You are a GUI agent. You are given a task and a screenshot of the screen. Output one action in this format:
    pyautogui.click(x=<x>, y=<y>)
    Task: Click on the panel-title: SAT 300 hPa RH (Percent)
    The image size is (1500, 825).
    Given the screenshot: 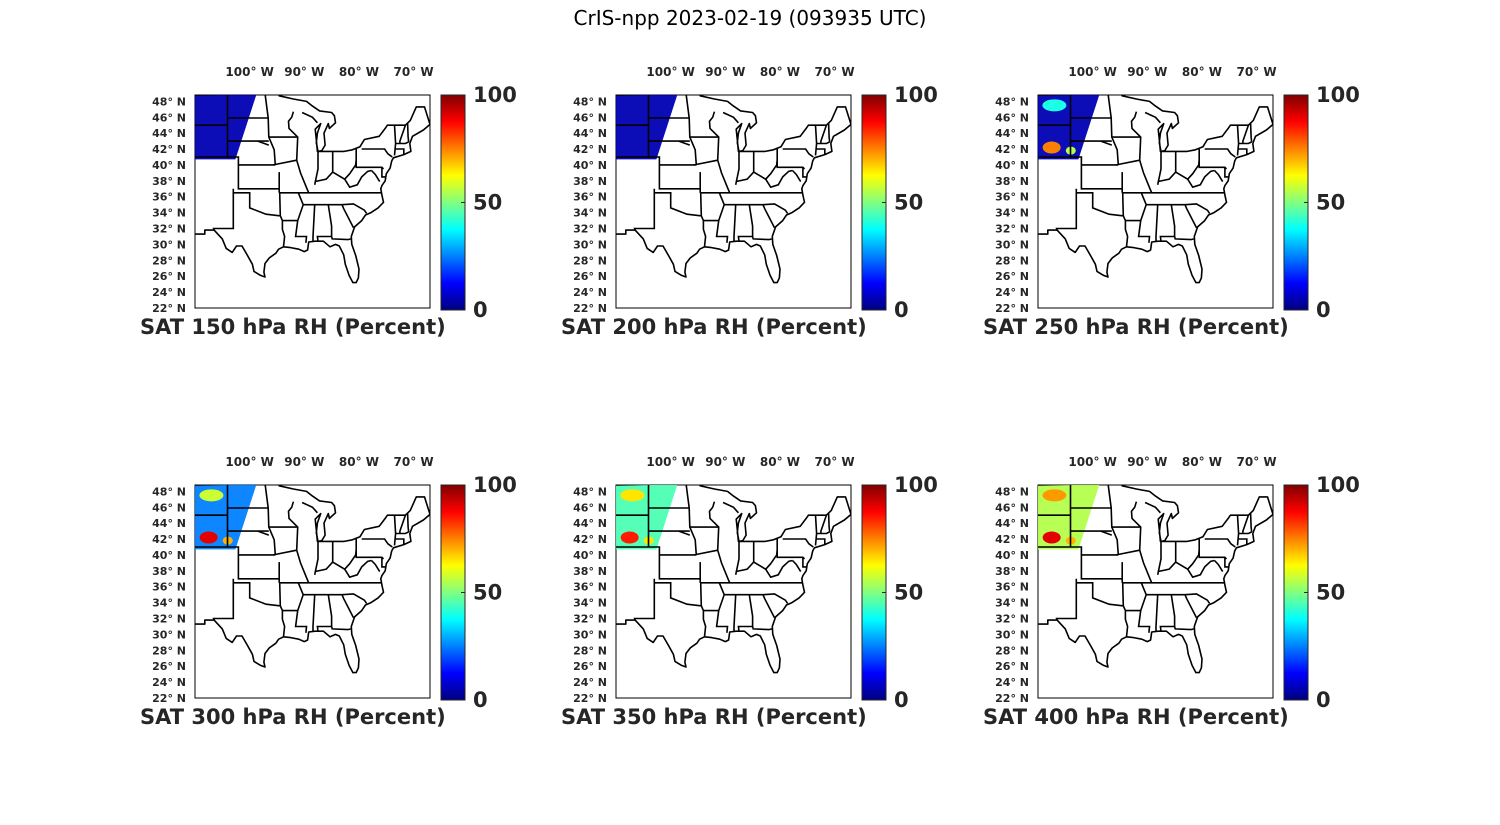 What is the action you would take?
    pyautogui.click(x=293, y=717)
    